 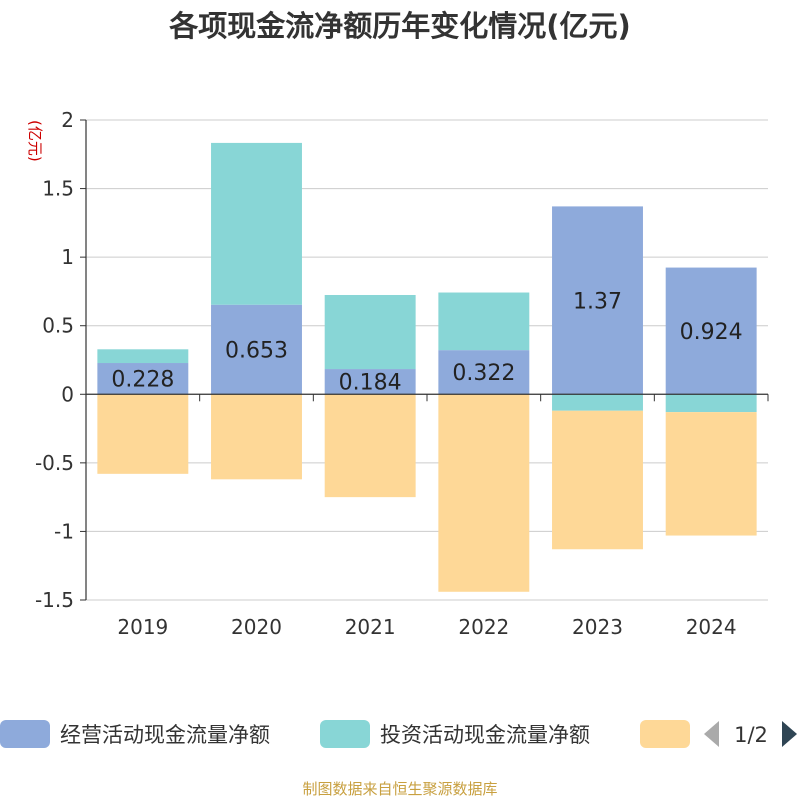 What do you see at coordinates (485, 735) in the screenshot?
I see `legend-label: 投资活动现金流量净额` at bounding box center [485, 735].